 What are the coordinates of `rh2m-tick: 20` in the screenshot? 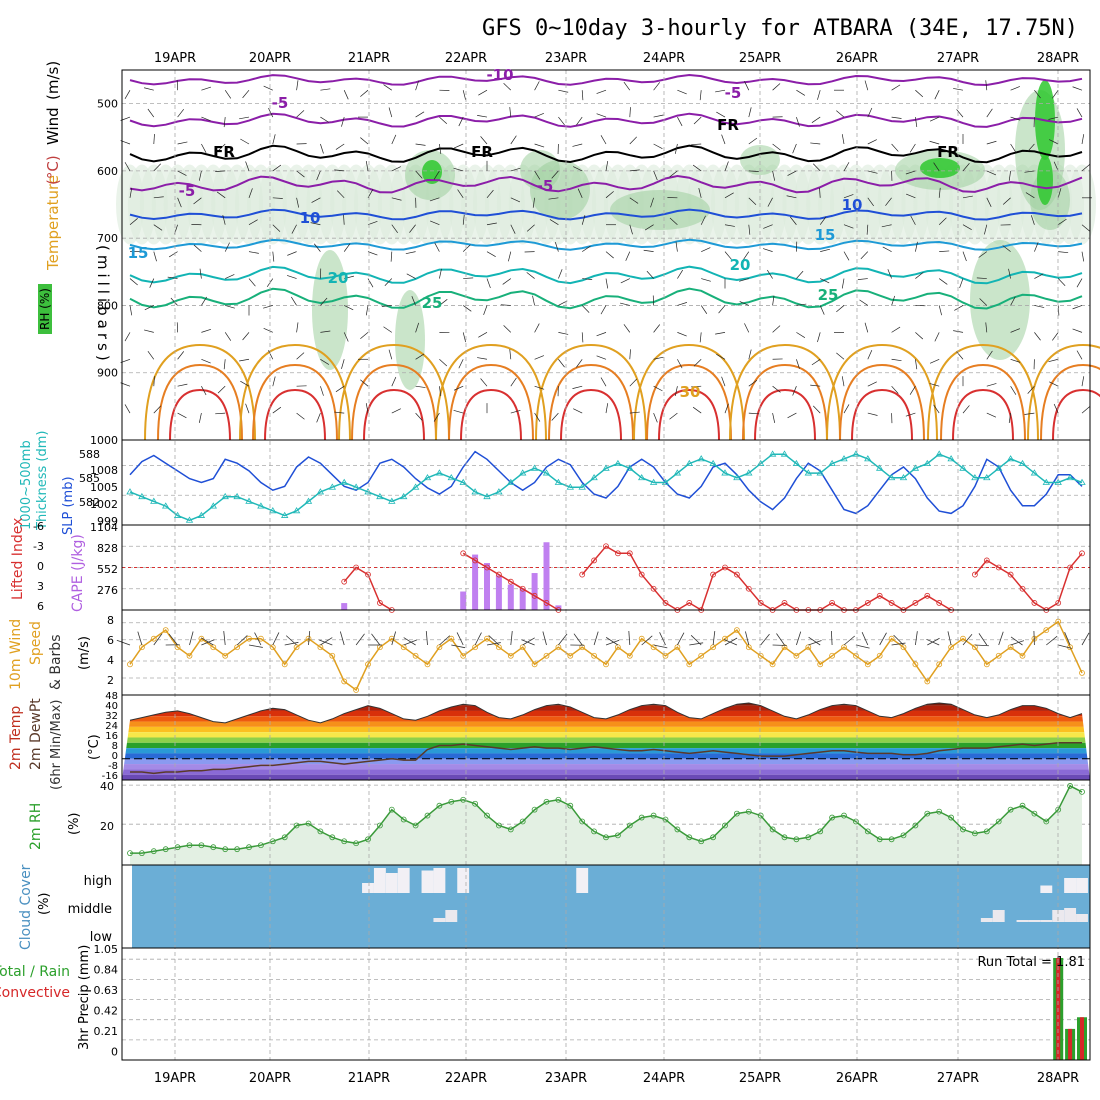 It's located at (107, 826).